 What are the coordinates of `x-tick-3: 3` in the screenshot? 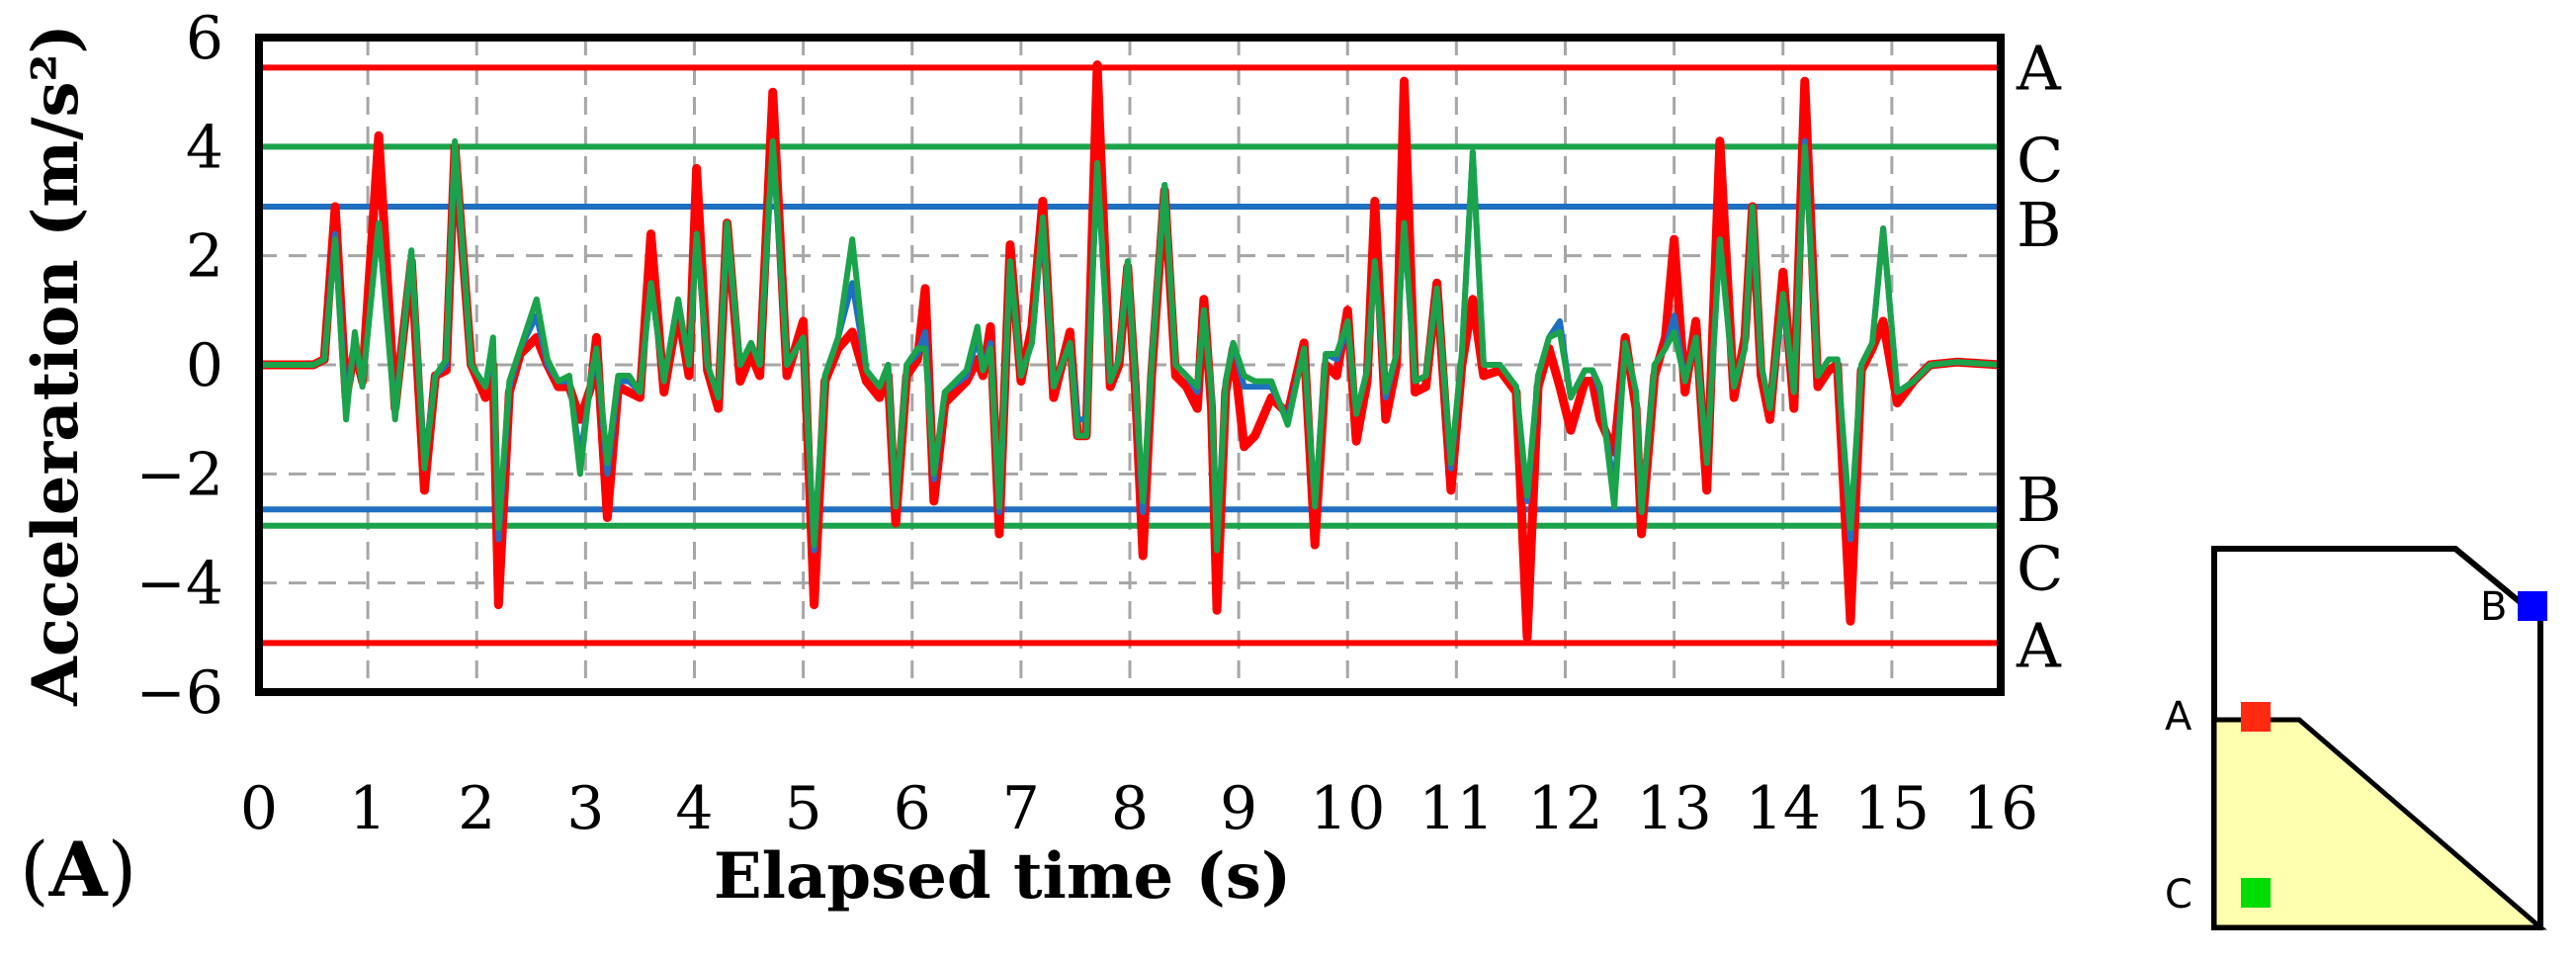 It's located at (585, 808).